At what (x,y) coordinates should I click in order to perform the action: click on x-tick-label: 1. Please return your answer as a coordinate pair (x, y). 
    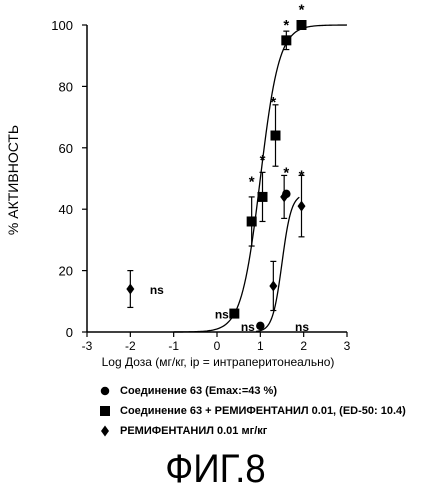
    Looking at the image, I should click on (260, 346).